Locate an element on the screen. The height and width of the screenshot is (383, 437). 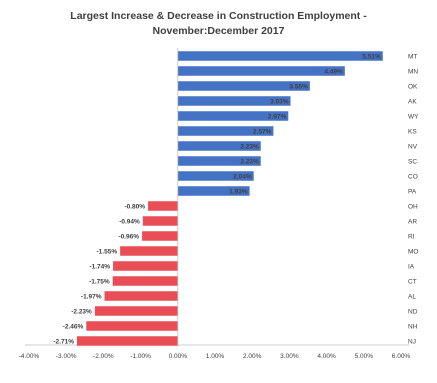
bar-oh is located at coordinates (163, 206).